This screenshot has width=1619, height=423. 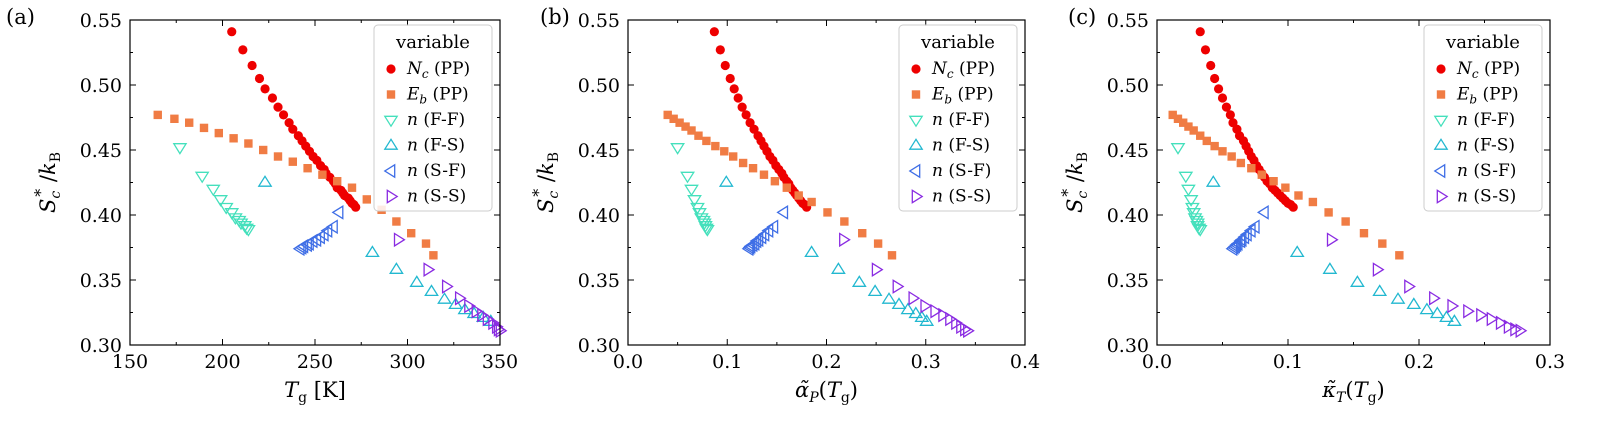 What do you see at coordinates (1482, 42) in the screenshot?
I see `legend-title: variable` at bounding box center [1482, 42].